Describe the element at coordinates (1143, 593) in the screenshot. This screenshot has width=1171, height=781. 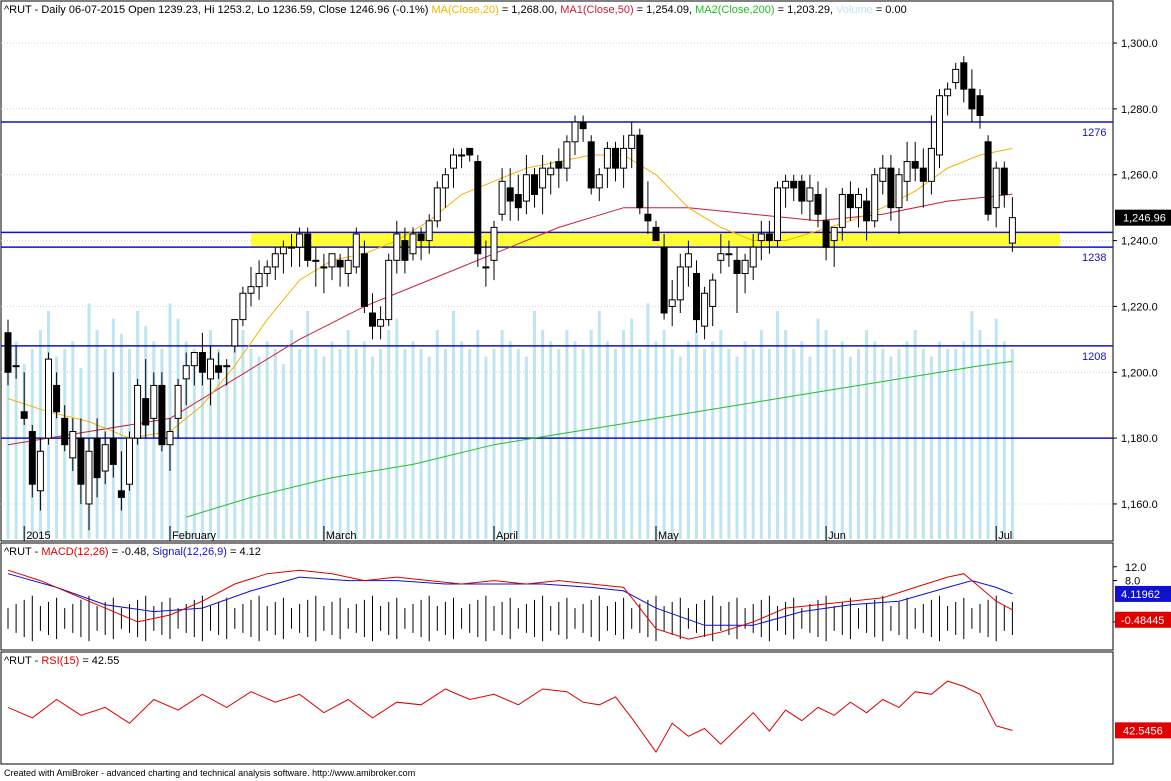
I see `signal-value-box` at that location.